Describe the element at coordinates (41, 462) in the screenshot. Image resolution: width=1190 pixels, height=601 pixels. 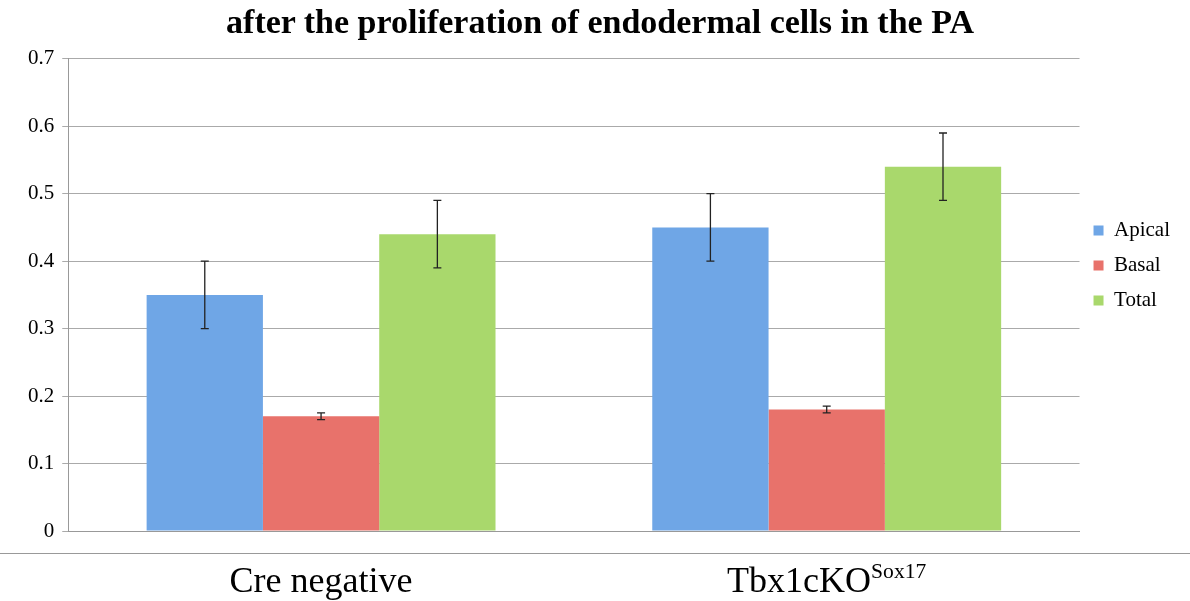
I see `y-tick-label: 0.1` at that location.